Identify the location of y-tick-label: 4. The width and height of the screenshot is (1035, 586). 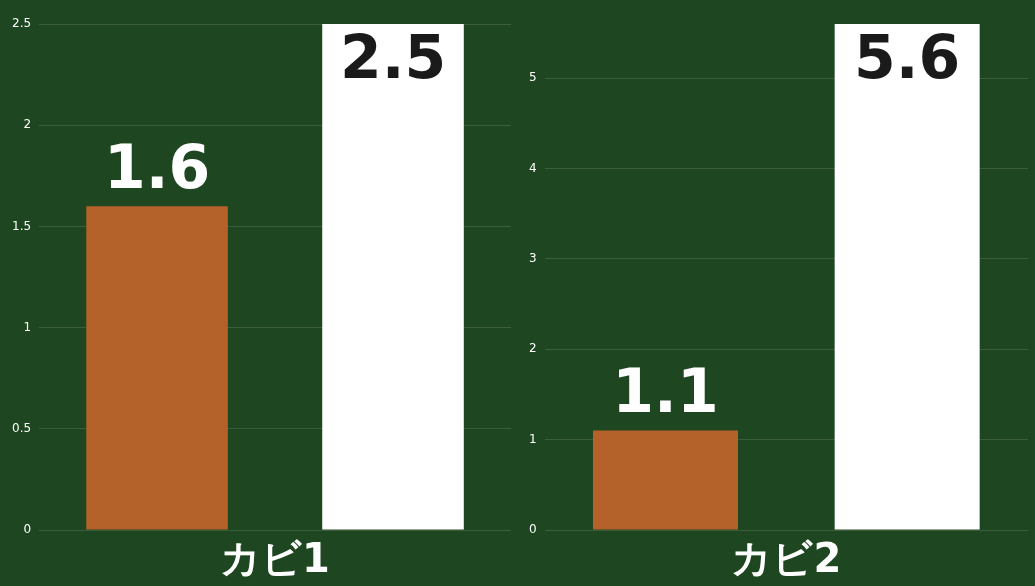
(532, 167).